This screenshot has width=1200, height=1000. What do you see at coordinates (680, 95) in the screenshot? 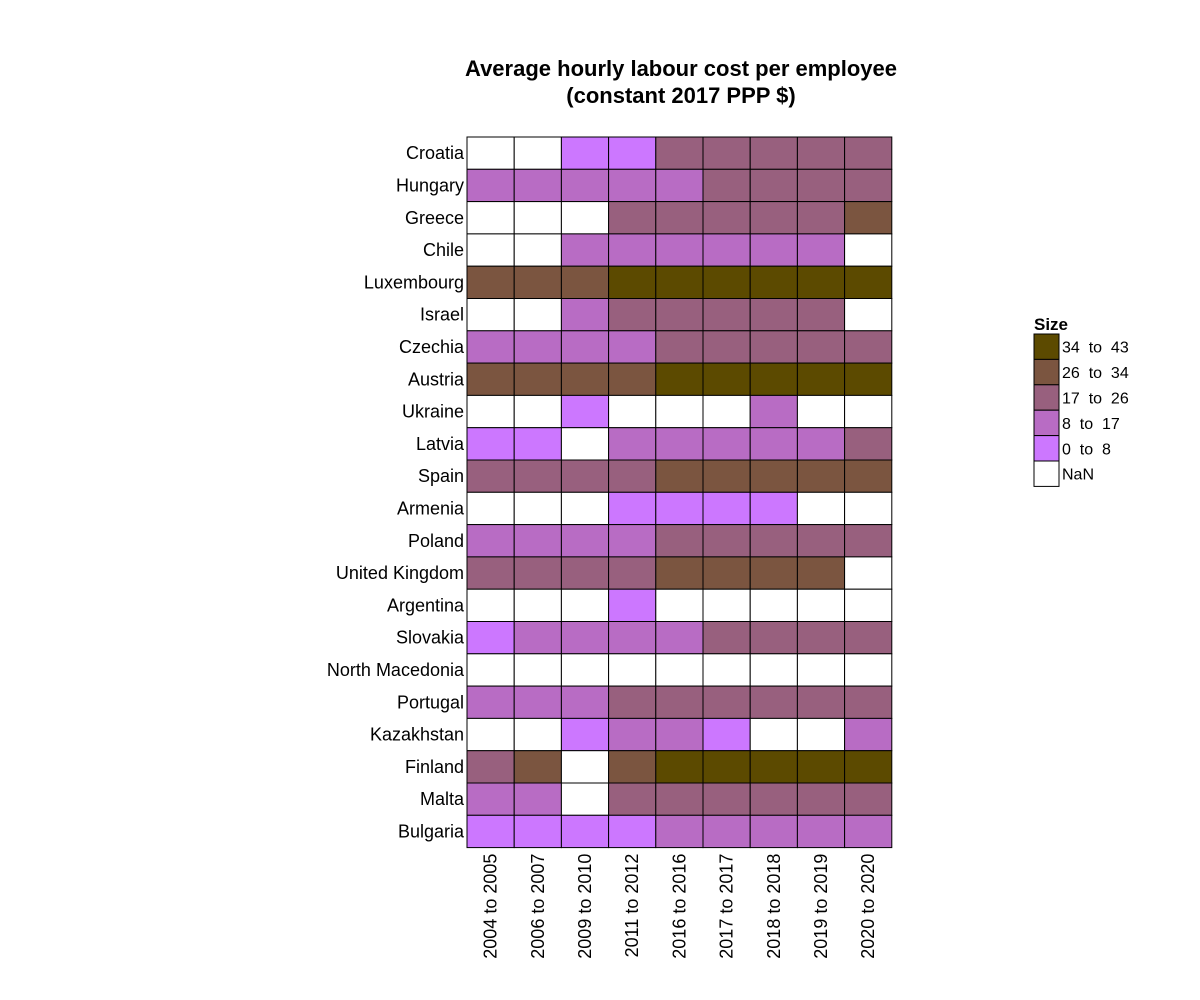
I see `chart-title-line-2: (constant 2017 PPP $)` at bounding box center [680, 95].